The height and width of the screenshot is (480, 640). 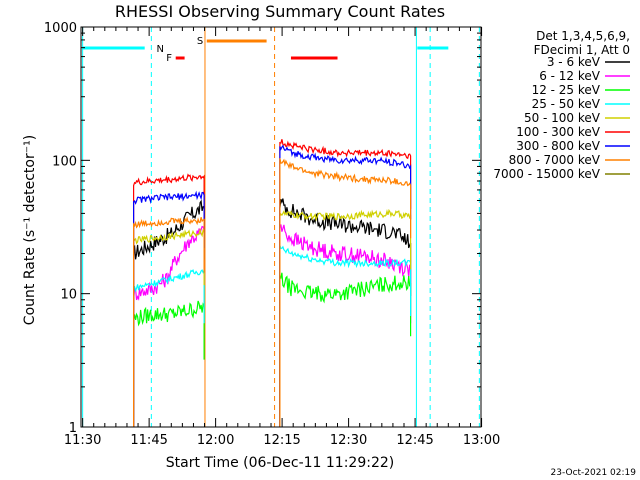 What do you see at coordinates (64, 161) in the screenshot?
I see `y-tick-label: 100` at bounding box center [64, 161].